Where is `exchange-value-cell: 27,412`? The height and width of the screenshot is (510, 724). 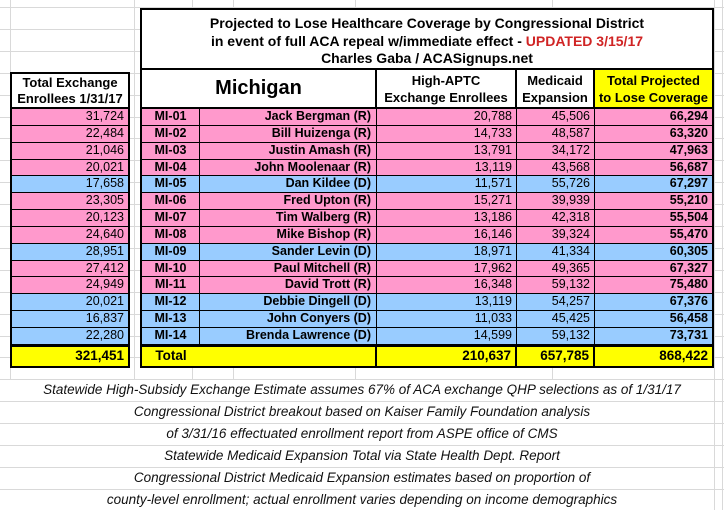
exchange-value-cell: 27,412 is located at coordinates (70, 269).